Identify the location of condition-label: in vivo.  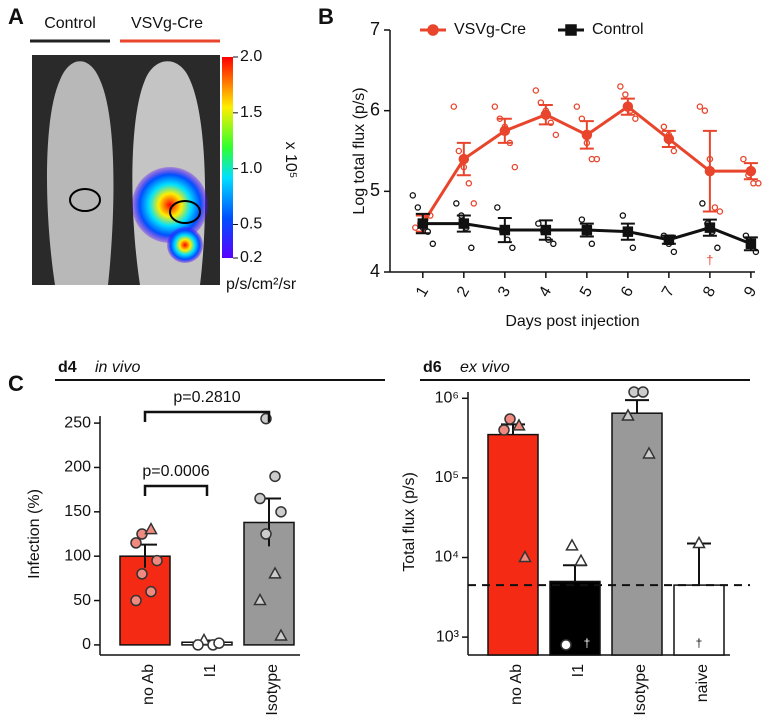
(117, 367).